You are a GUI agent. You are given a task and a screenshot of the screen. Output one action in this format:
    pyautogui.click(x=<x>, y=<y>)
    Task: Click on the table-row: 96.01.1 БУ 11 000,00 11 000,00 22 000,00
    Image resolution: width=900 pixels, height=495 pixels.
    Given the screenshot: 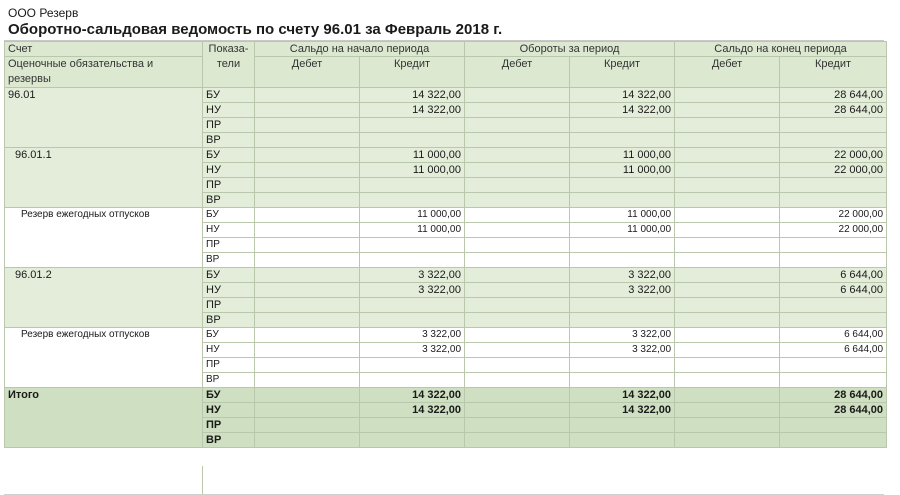 What is the action you would take?
    pyautogui.click(x=446, y=177)
    